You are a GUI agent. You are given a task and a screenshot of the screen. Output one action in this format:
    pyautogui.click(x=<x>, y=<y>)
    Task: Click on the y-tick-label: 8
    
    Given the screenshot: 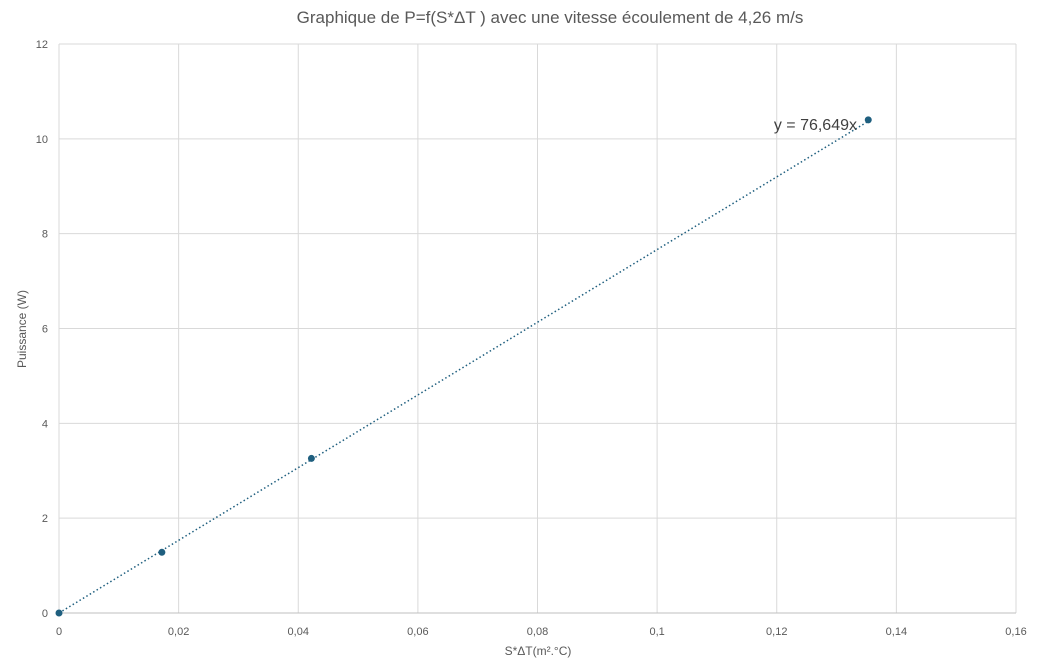 What is the action you would take?
    pyautogui.click(x=45, y=235)
    